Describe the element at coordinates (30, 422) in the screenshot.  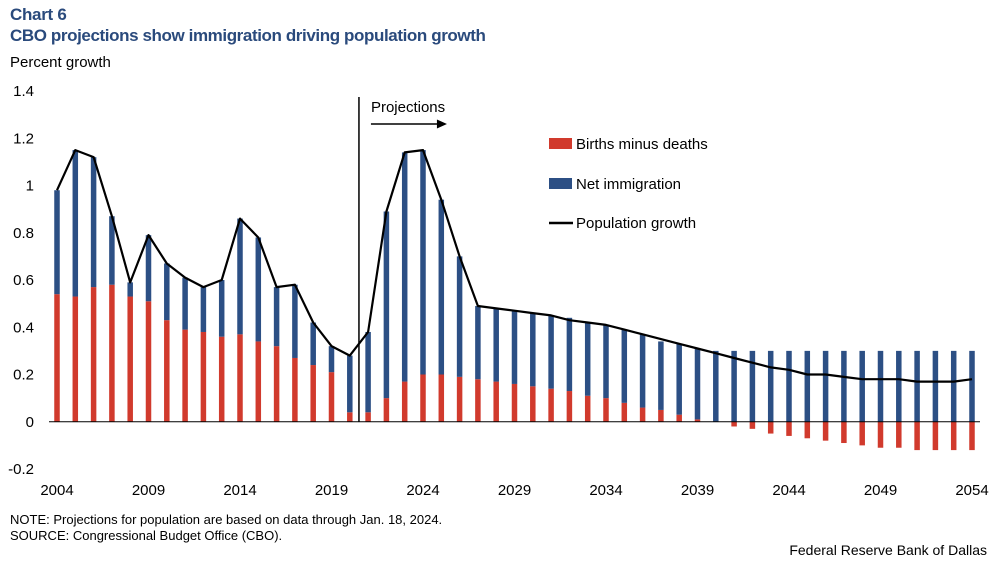
I see `y-tick-label: 0` at that location.